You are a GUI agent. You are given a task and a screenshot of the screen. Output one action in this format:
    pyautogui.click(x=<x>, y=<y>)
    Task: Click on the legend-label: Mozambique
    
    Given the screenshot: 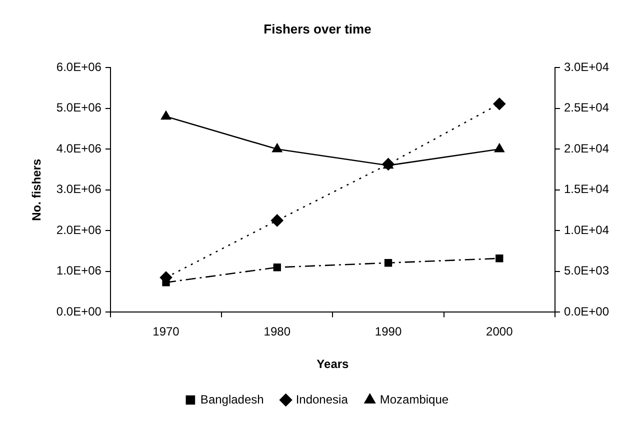 What is the action you would take?
    pyautogui.click(x=414, y=399)
    